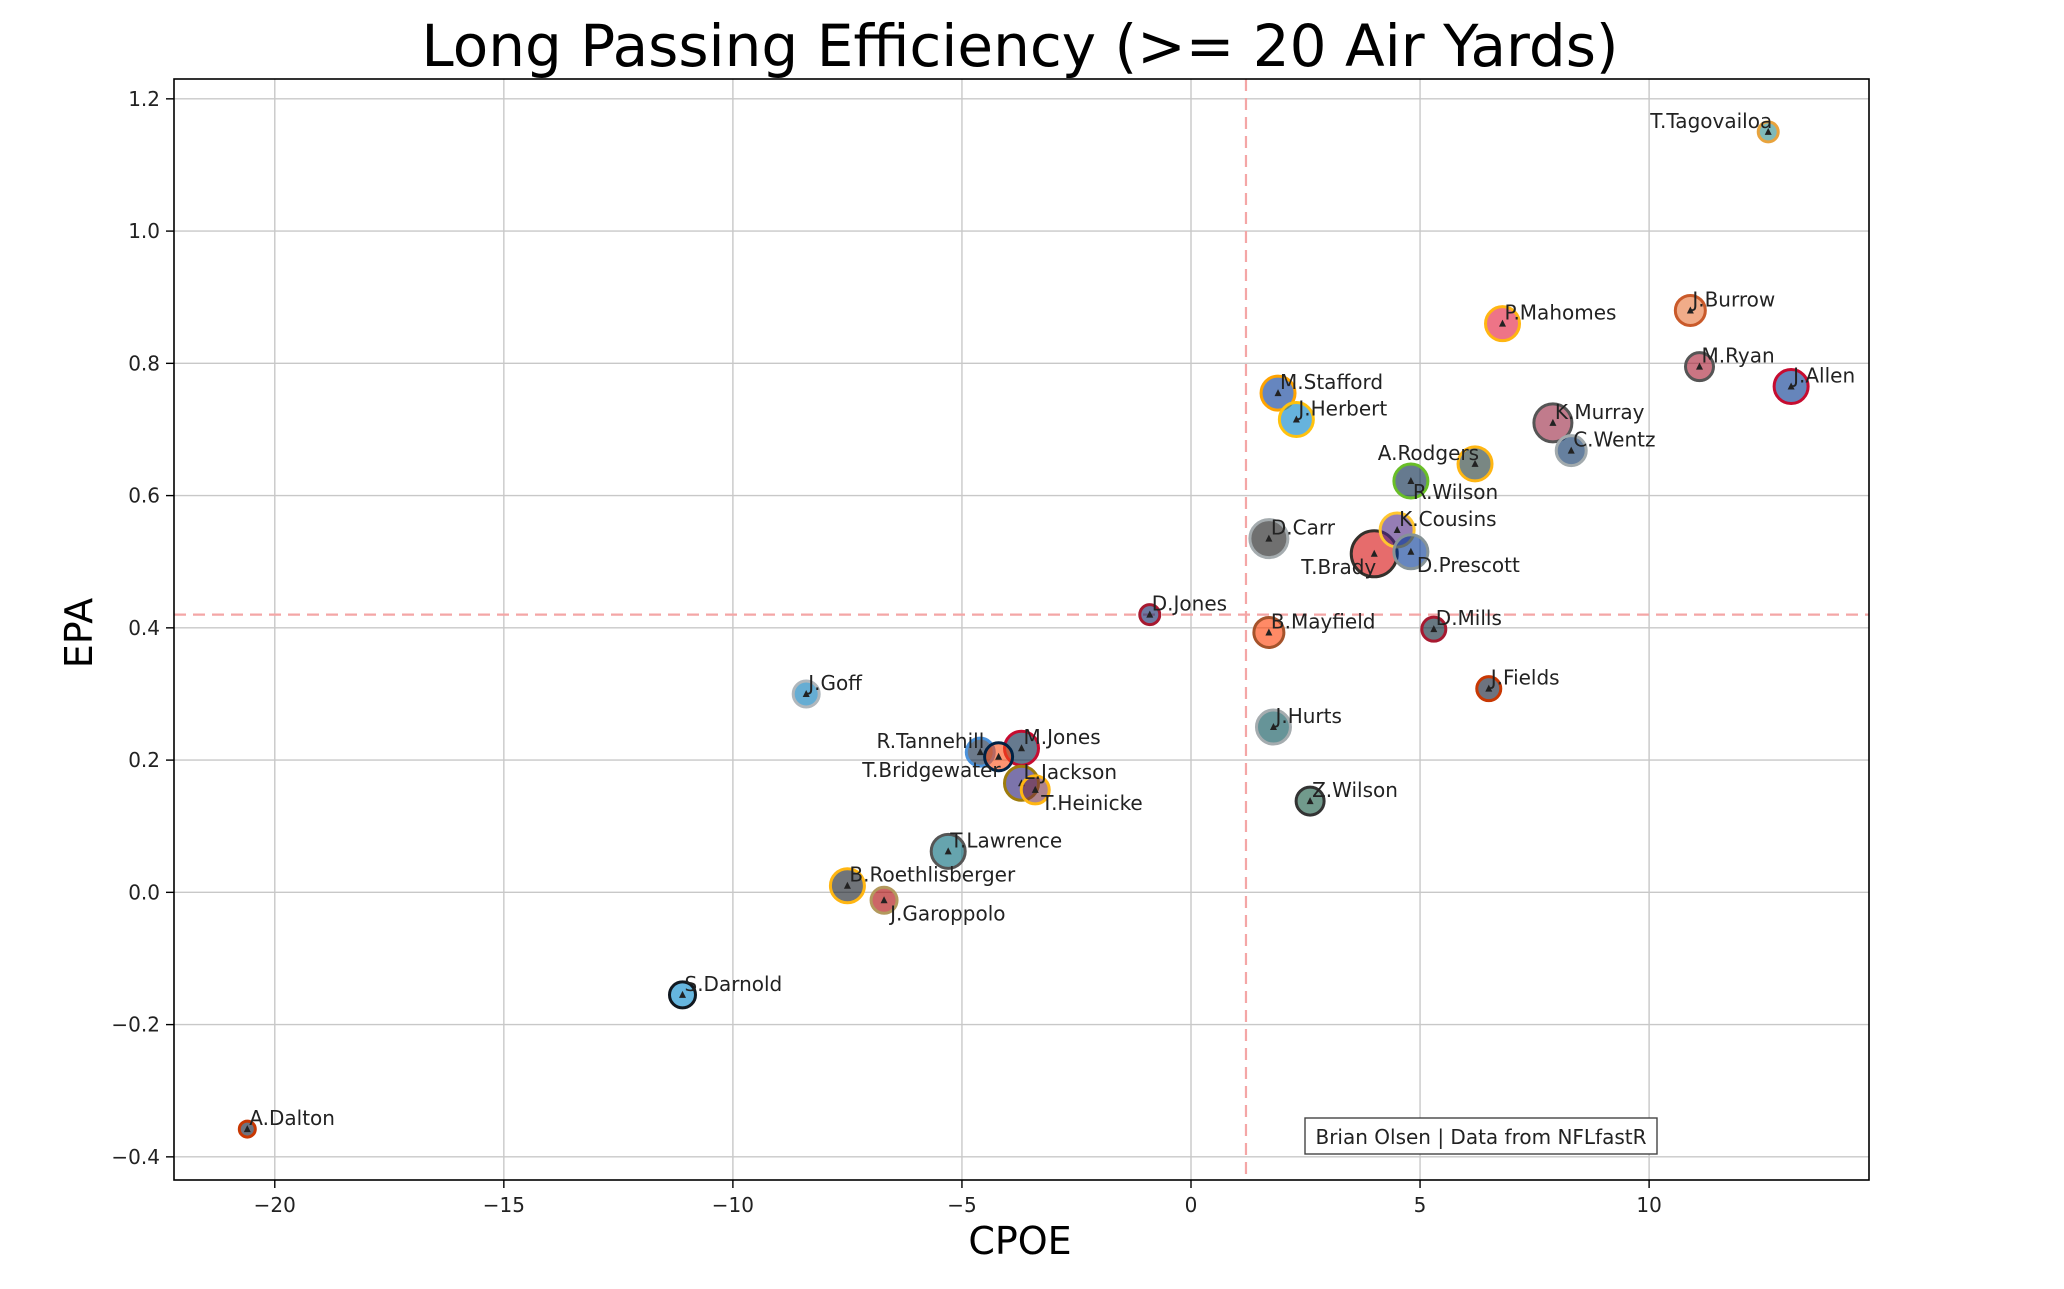 The image size is (2064, 1289). I want to click on point-label: J.Allen, so click(1823, 375).